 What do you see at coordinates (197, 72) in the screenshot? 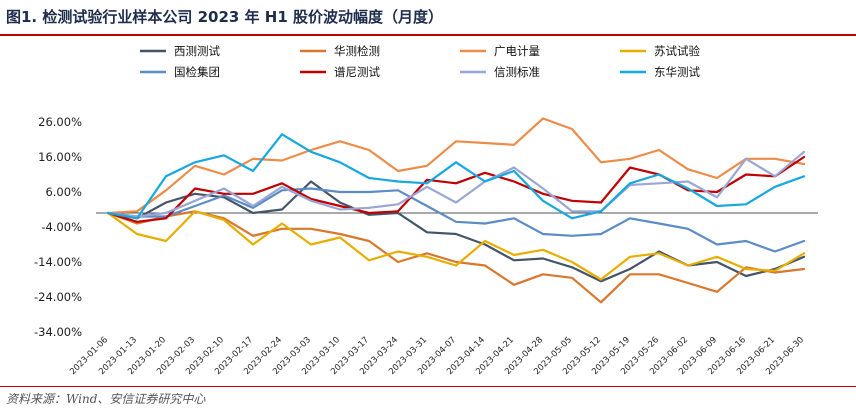
I see `legend-label: 国检集团` at bounding box center [197, 72].